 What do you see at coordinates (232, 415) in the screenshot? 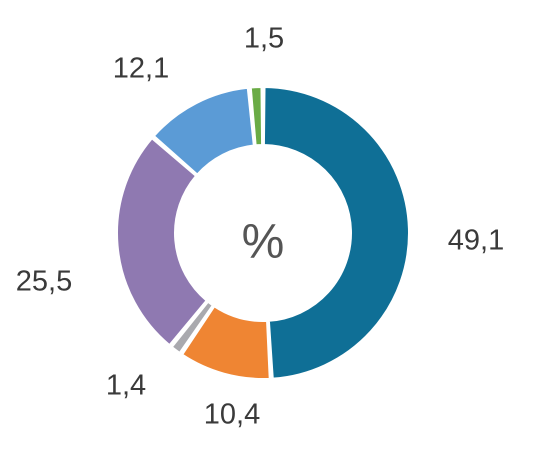
I see `slice-value-label: 10,4` at bounding box center [232, 415].